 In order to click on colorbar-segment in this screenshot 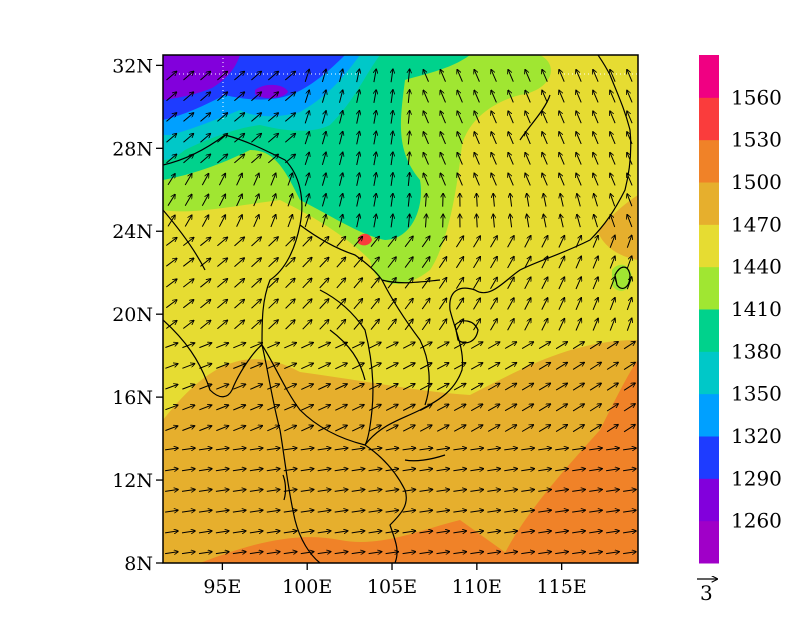, I will do `click(709, 500)`.